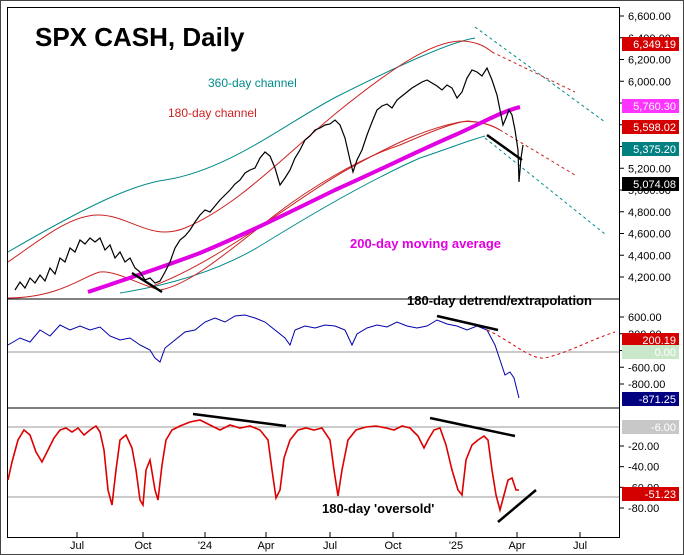 This screenshot has height=555, width=684. Describe the element at coordinates (649, 256) in the screenshot. I see `price-y-tick-label: 4,400.00` at that location.